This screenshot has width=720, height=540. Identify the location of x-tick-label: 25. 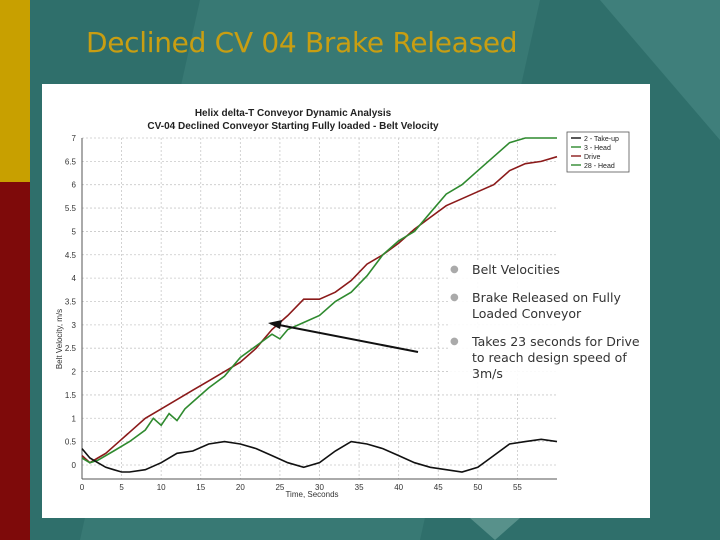
(279, 487).